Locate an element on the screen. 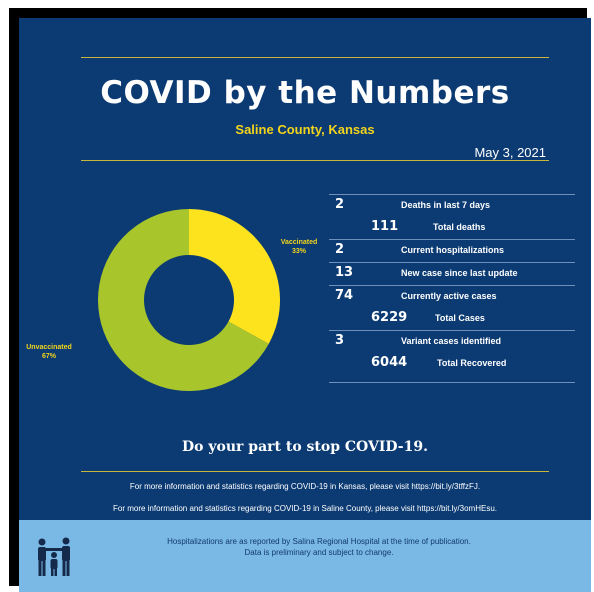  unvaccinated-percent: 67% is located at coordinates (49, 356).